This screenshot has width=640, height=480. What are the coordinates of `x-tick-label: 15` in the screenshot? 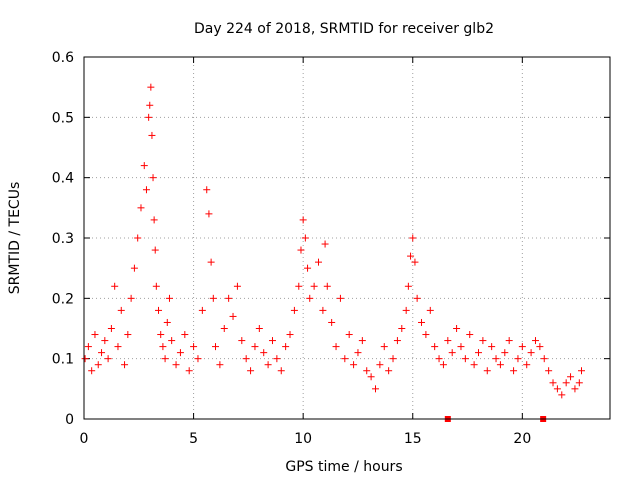 It's located at (413, 439).